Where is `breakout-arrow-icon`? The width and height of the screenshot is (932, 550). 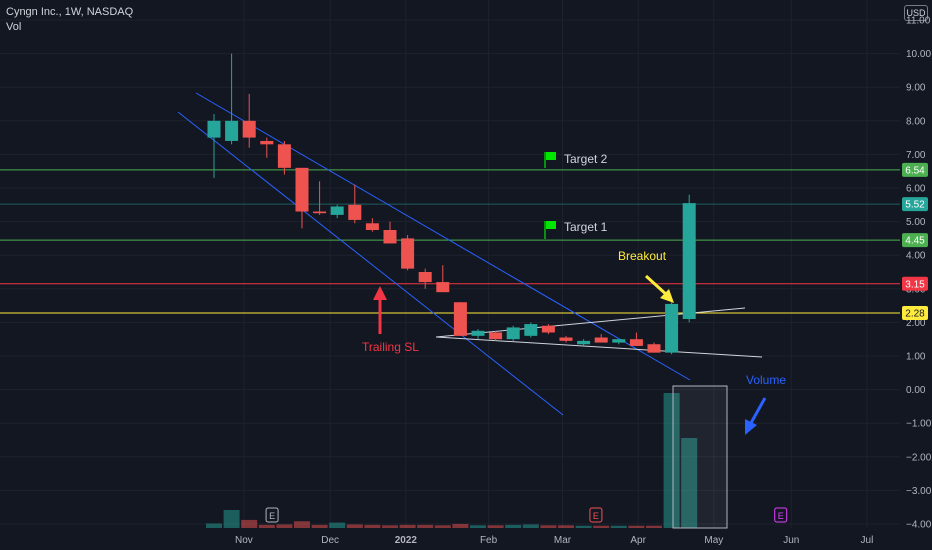 breakout-arrow-icon is located at coordinates (659, 288).